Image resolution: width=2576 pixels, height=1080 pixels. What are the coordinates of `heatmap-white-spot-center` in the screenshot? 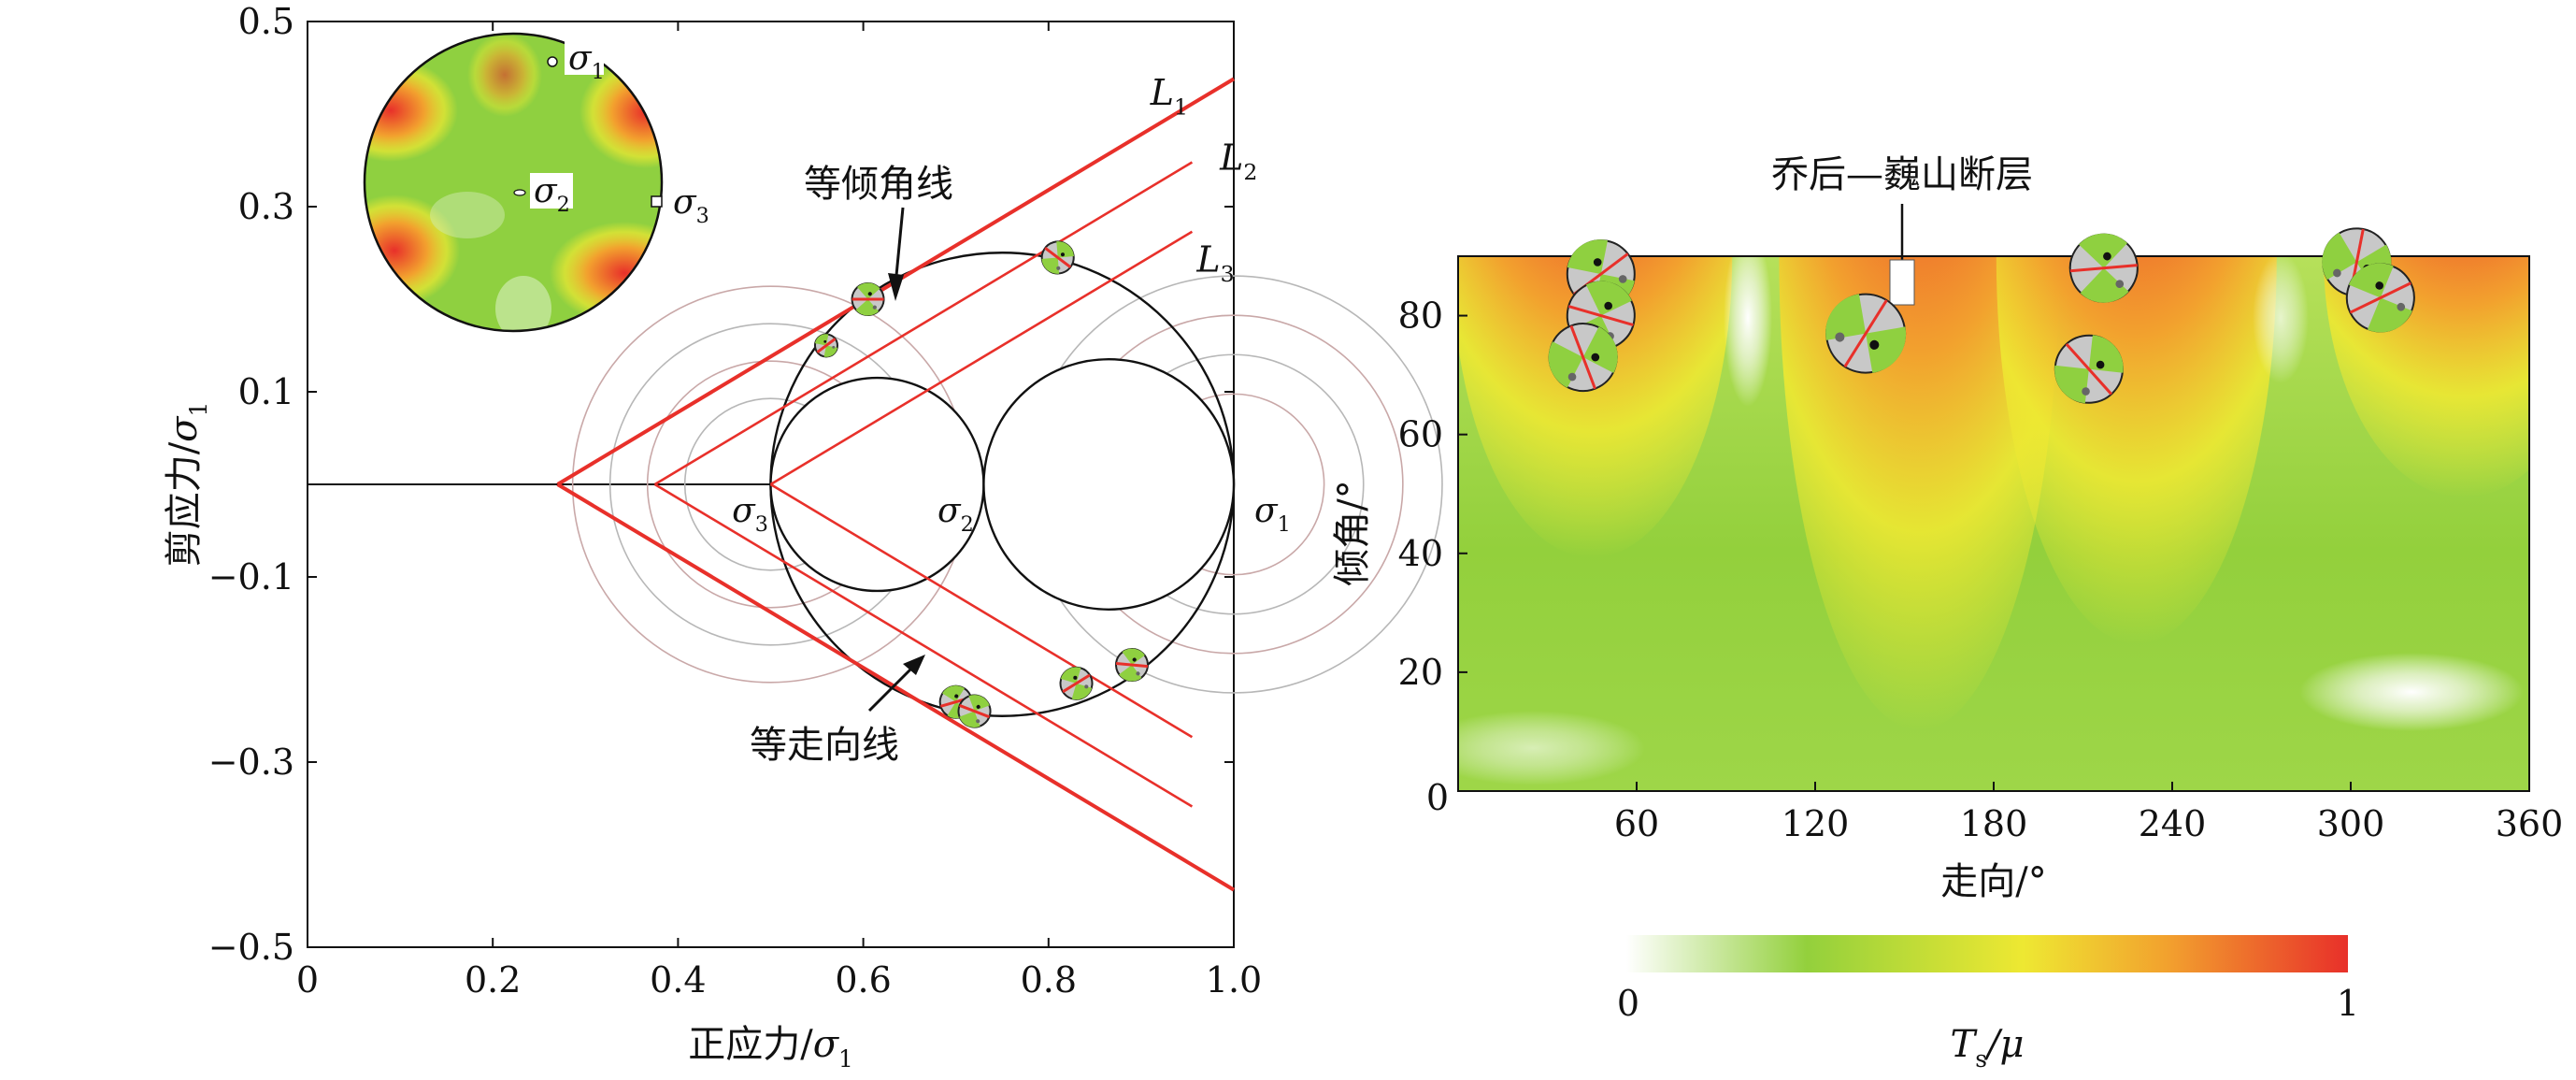 It's located at (1748, 331).